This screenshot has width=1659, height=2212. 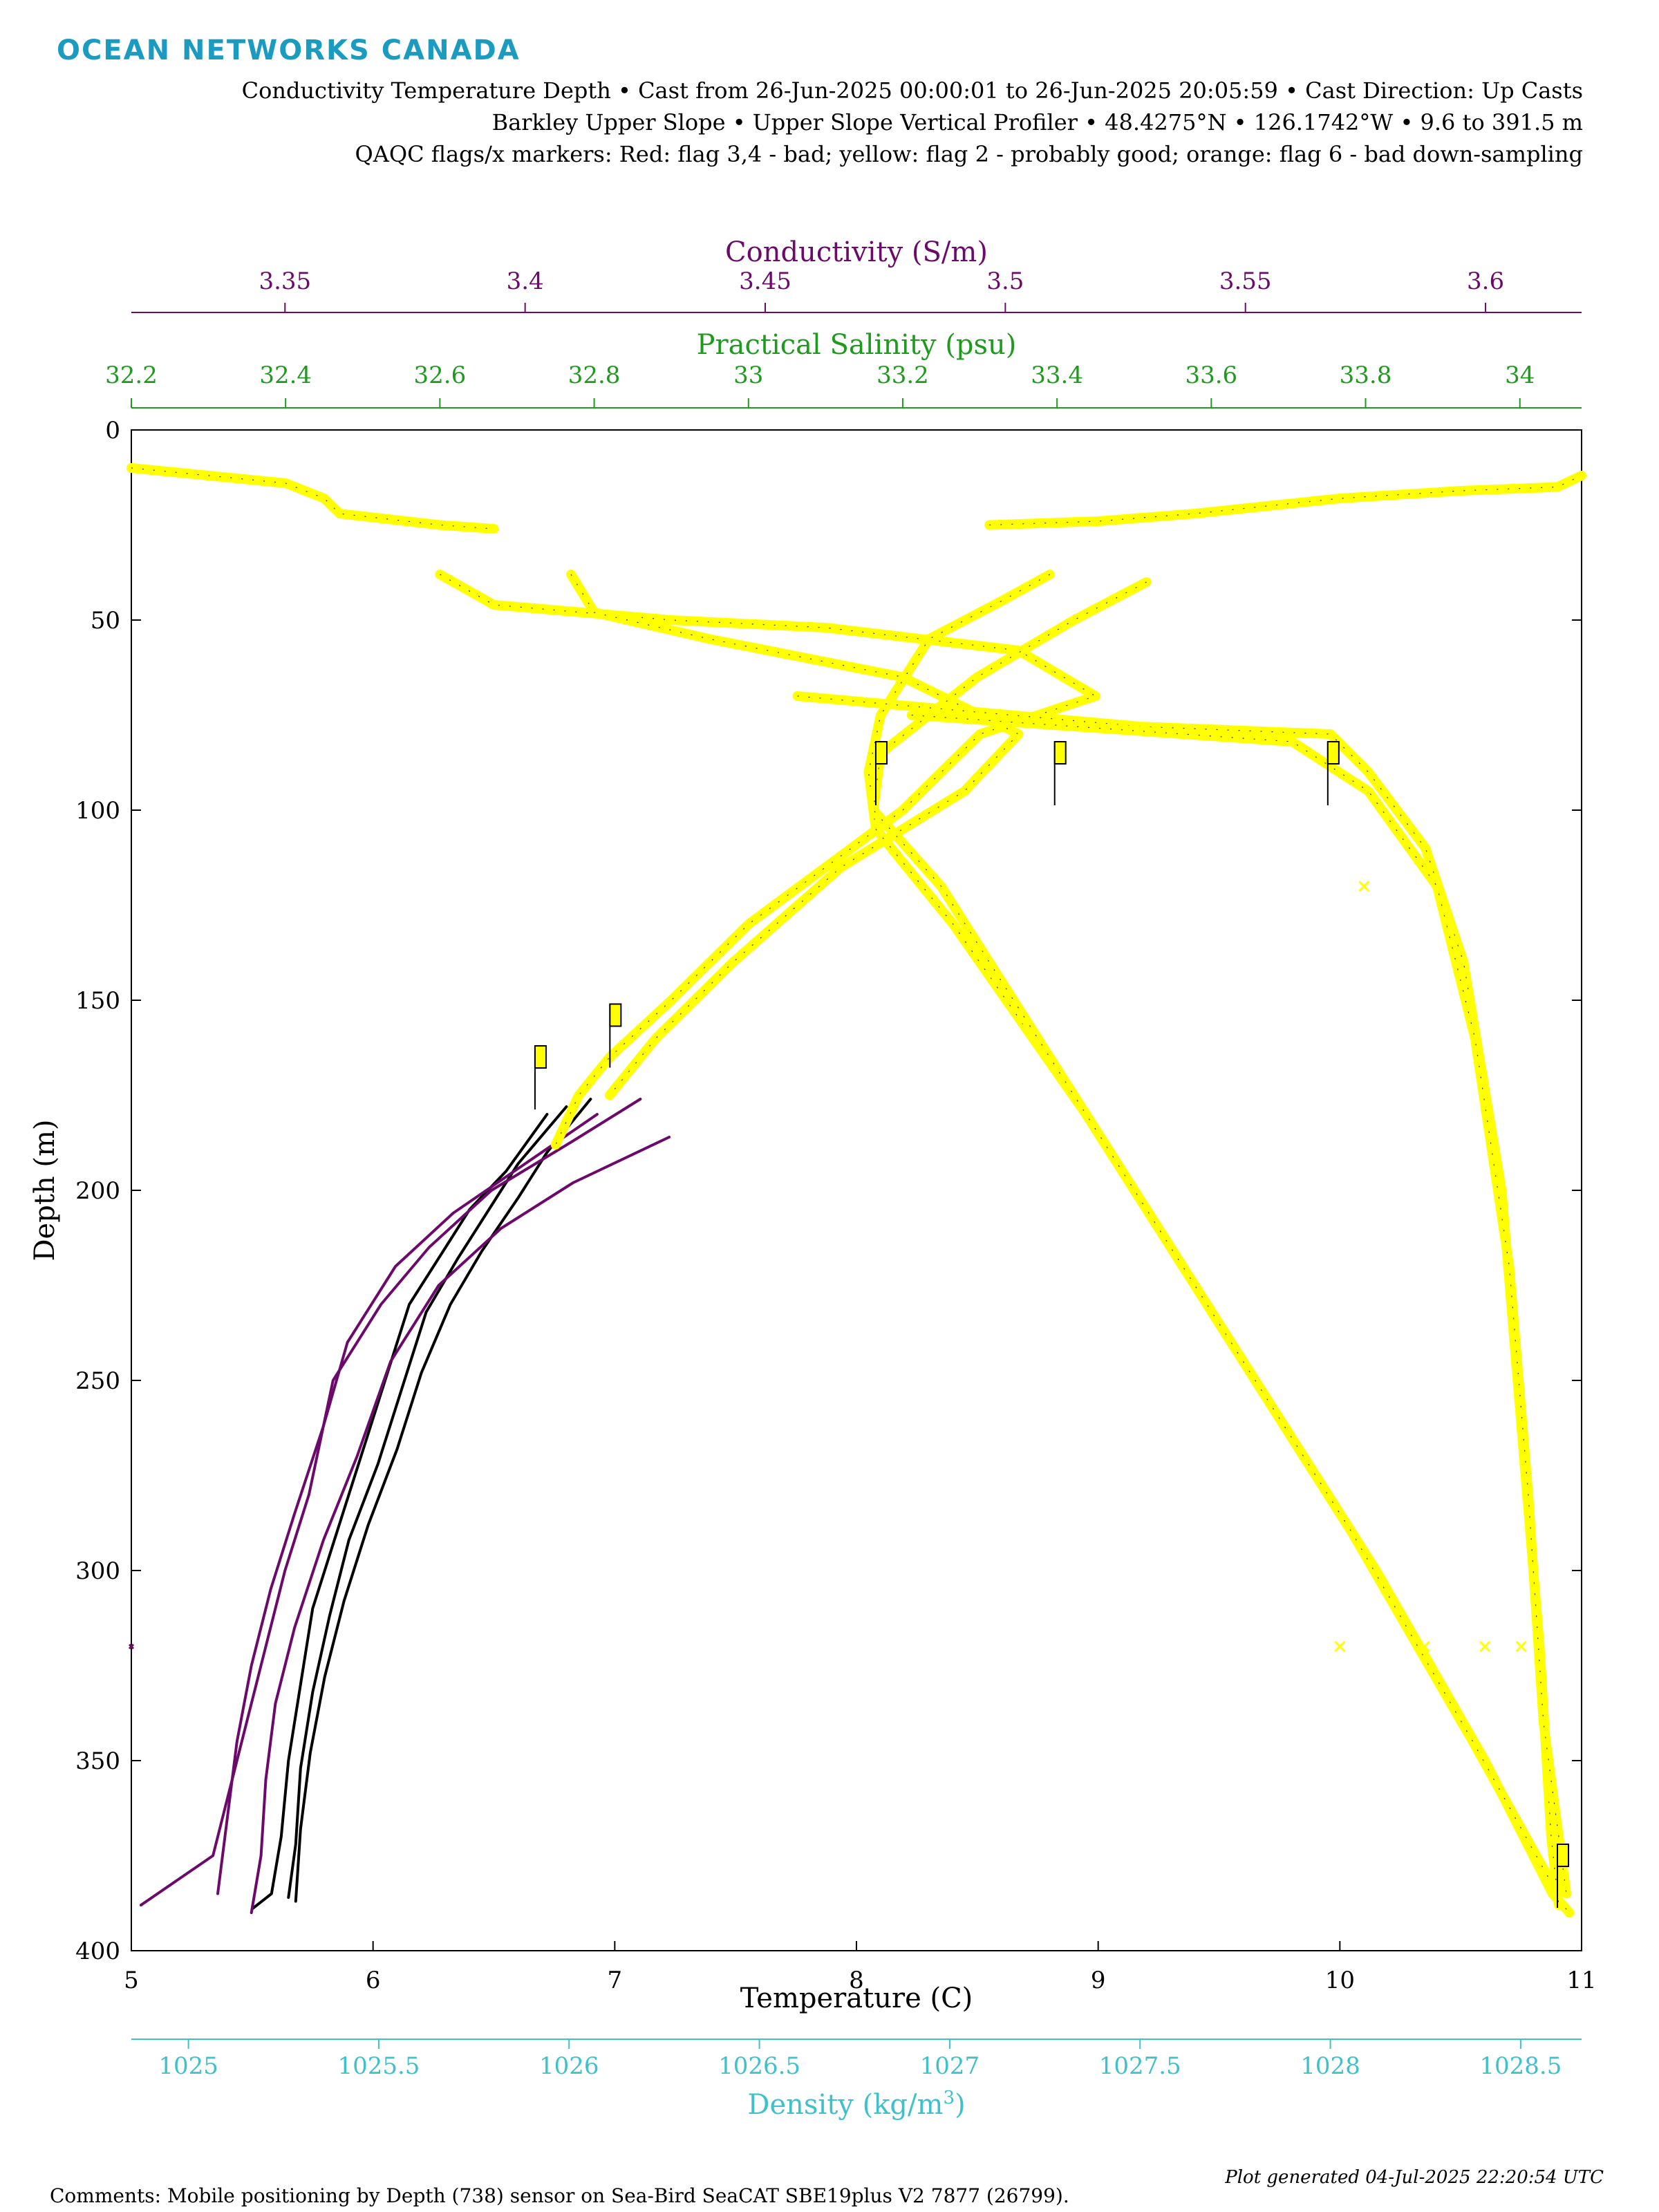 I want to click on brand-logo: OCEAN NETWORKS CANADA, so click(x=289, y=50).